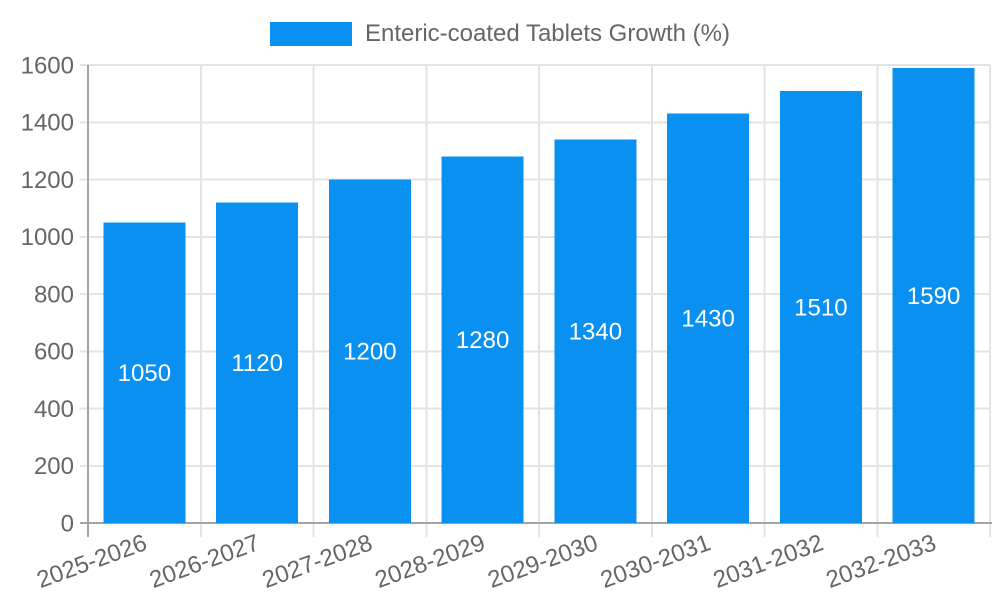 This screenshot has width=1000, height=600. What do you see at coordinates (204, 561) in the screenshot?
I see `x-tick-label: 2026-2027` at bounding box center [204, 561].